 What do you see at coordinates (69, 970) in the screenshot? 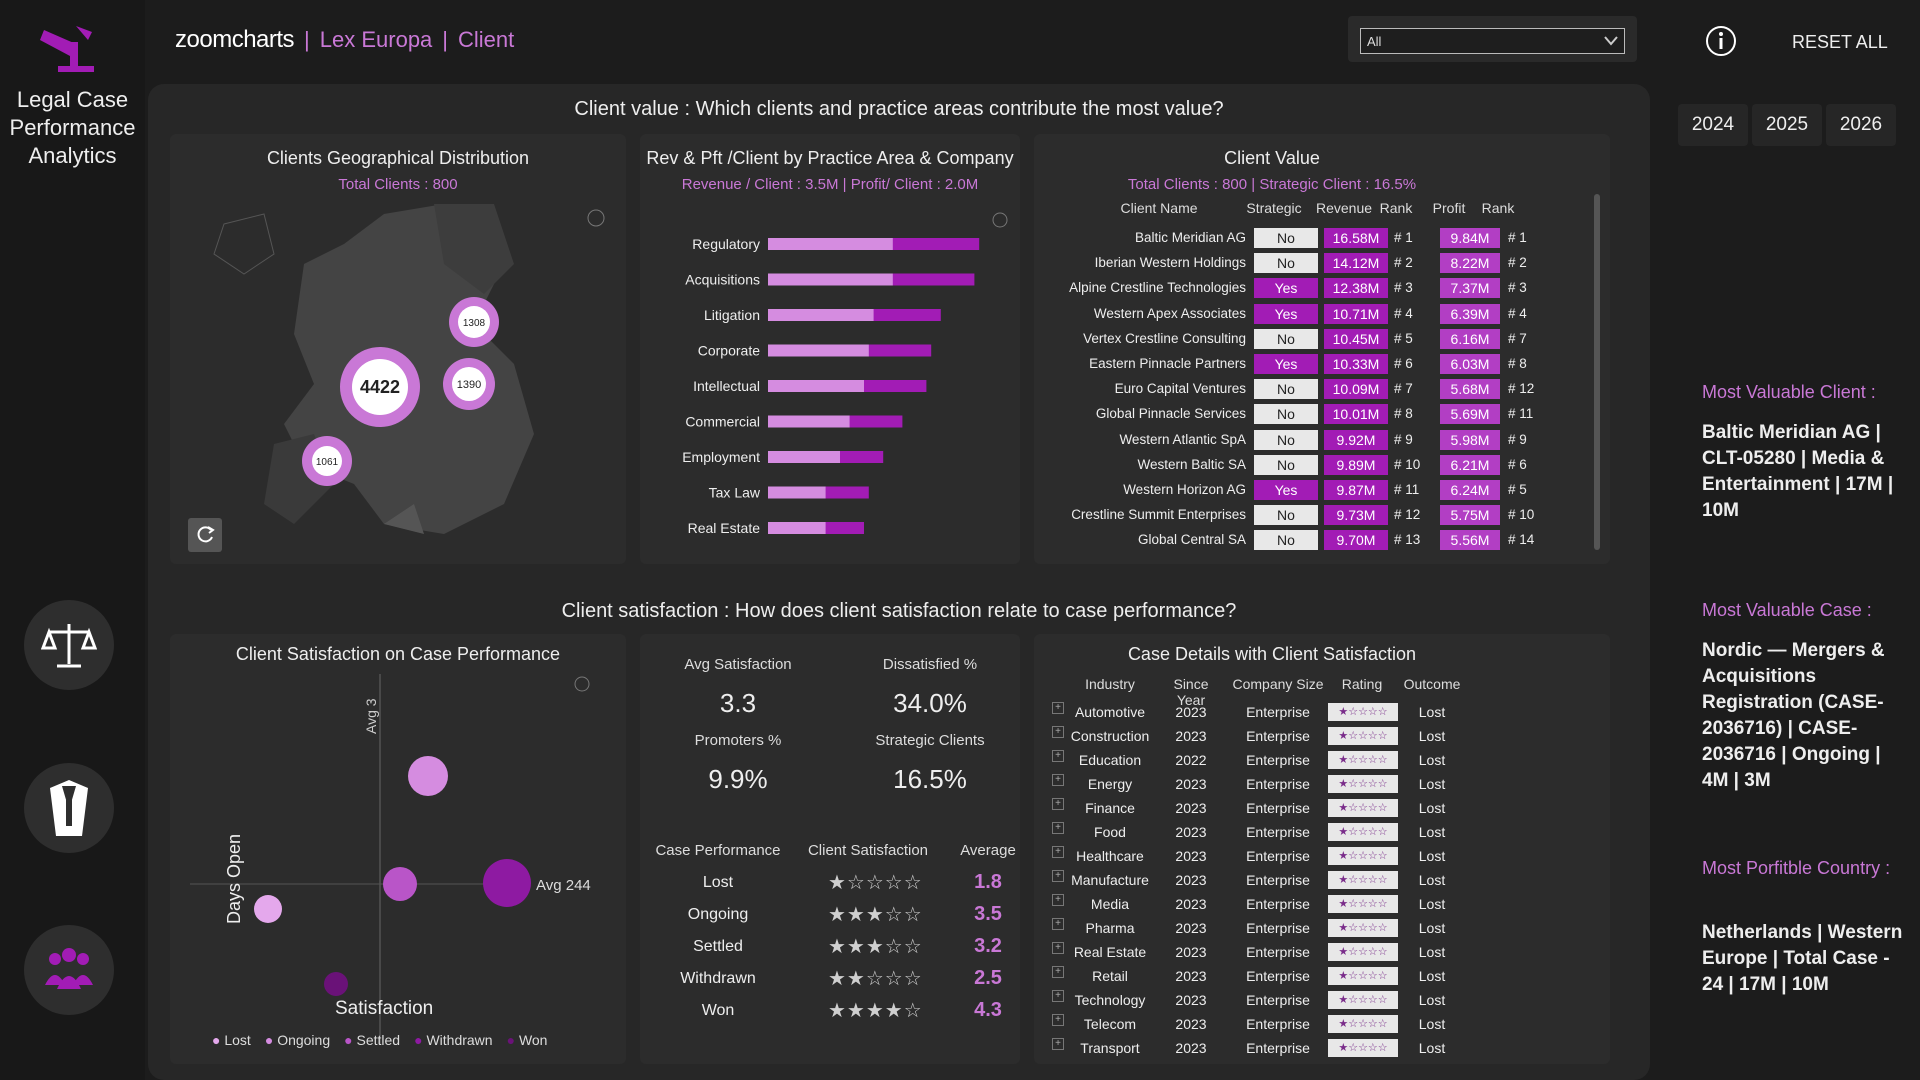
I see `nav-client-button` at bounding box center [69, 970].